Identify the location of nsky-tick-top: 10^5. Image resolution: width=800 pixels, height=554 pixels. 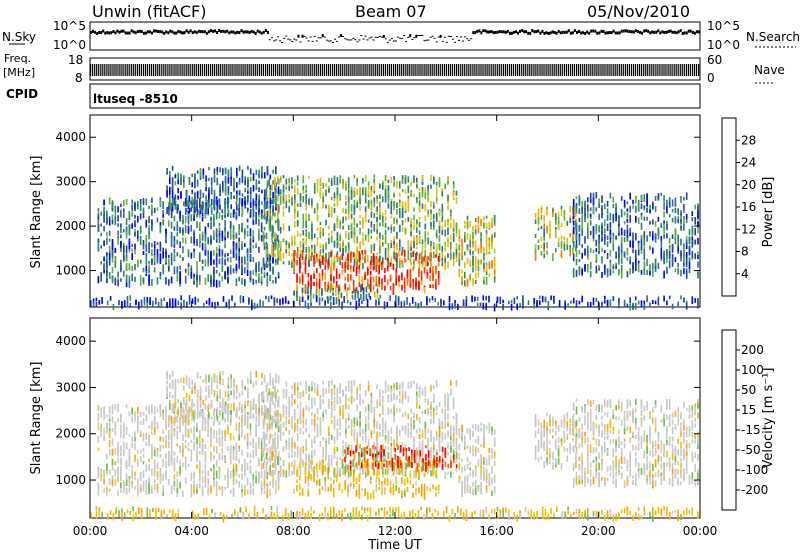
(69, 26).